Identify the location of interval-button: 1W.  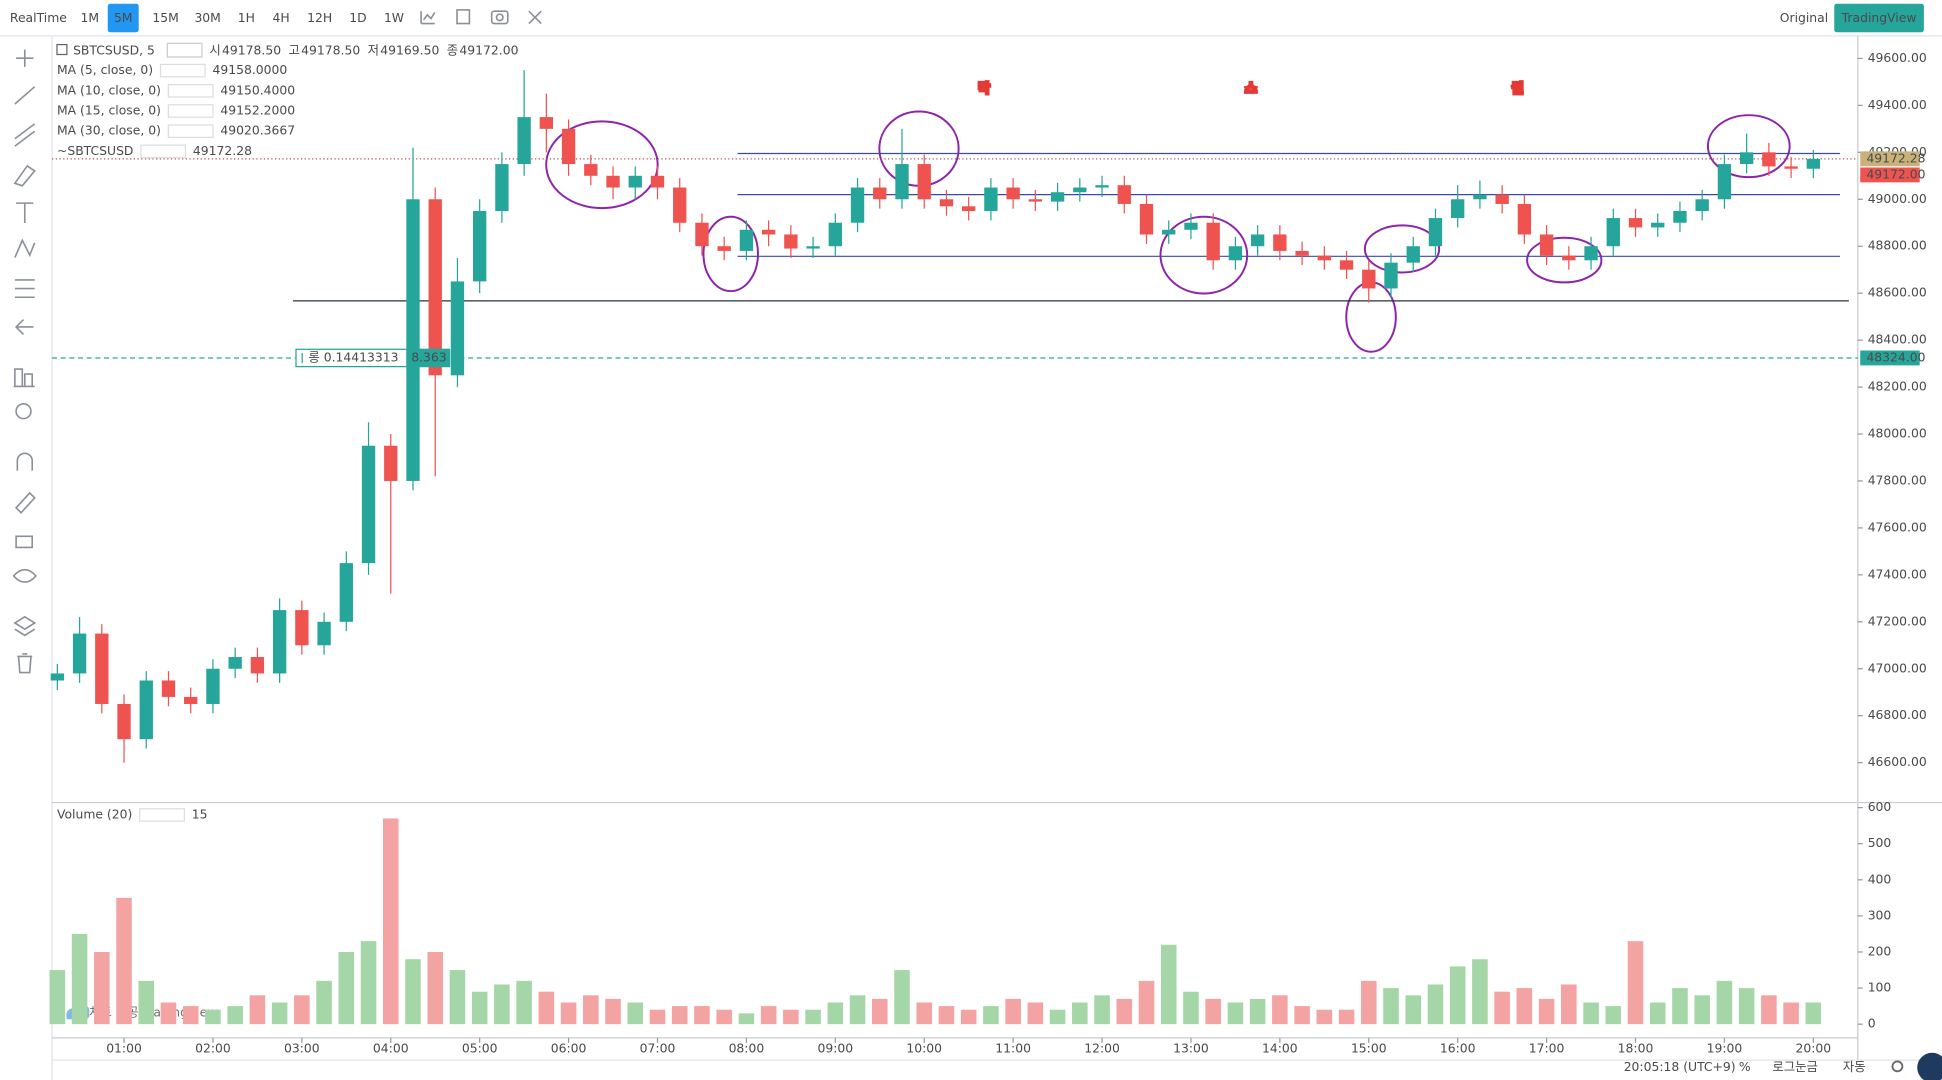
(394, 18).